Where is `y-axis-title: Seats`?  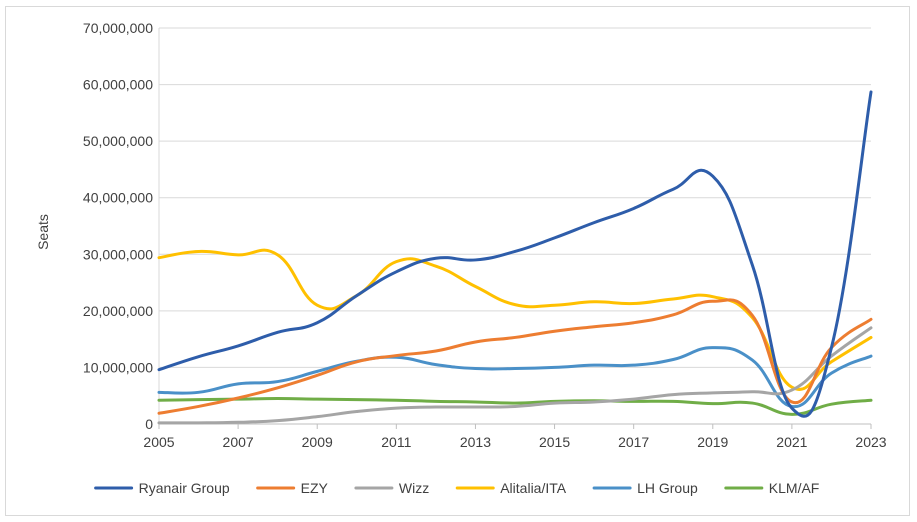 y-axis-title: Seats is located at coordinates (43, 232).